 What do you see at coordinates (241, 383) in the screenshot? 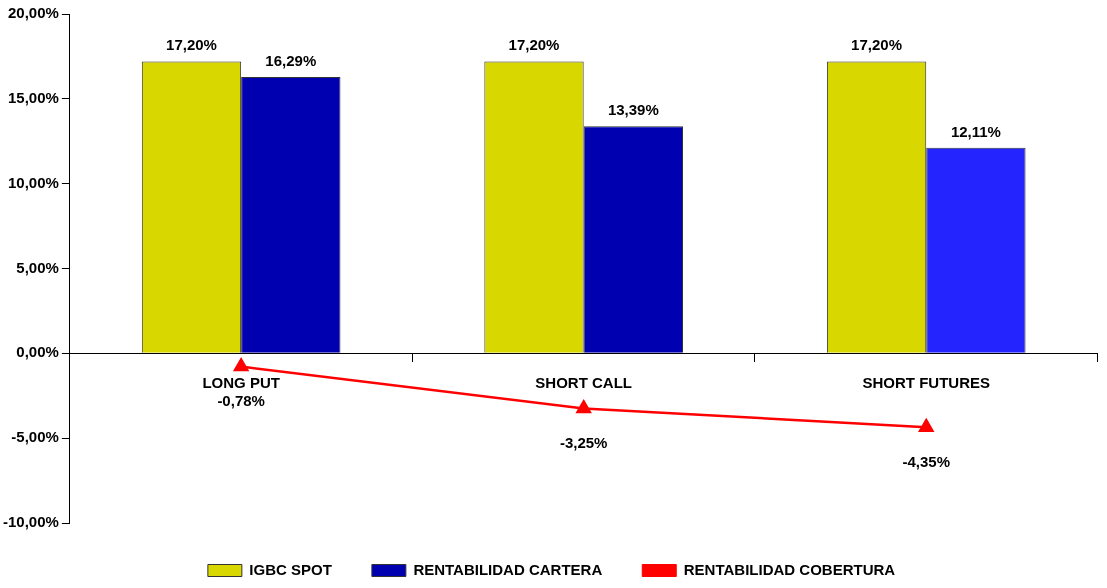
I see `x-tick-label: LONG PUT` at bounding box center [241, 383].